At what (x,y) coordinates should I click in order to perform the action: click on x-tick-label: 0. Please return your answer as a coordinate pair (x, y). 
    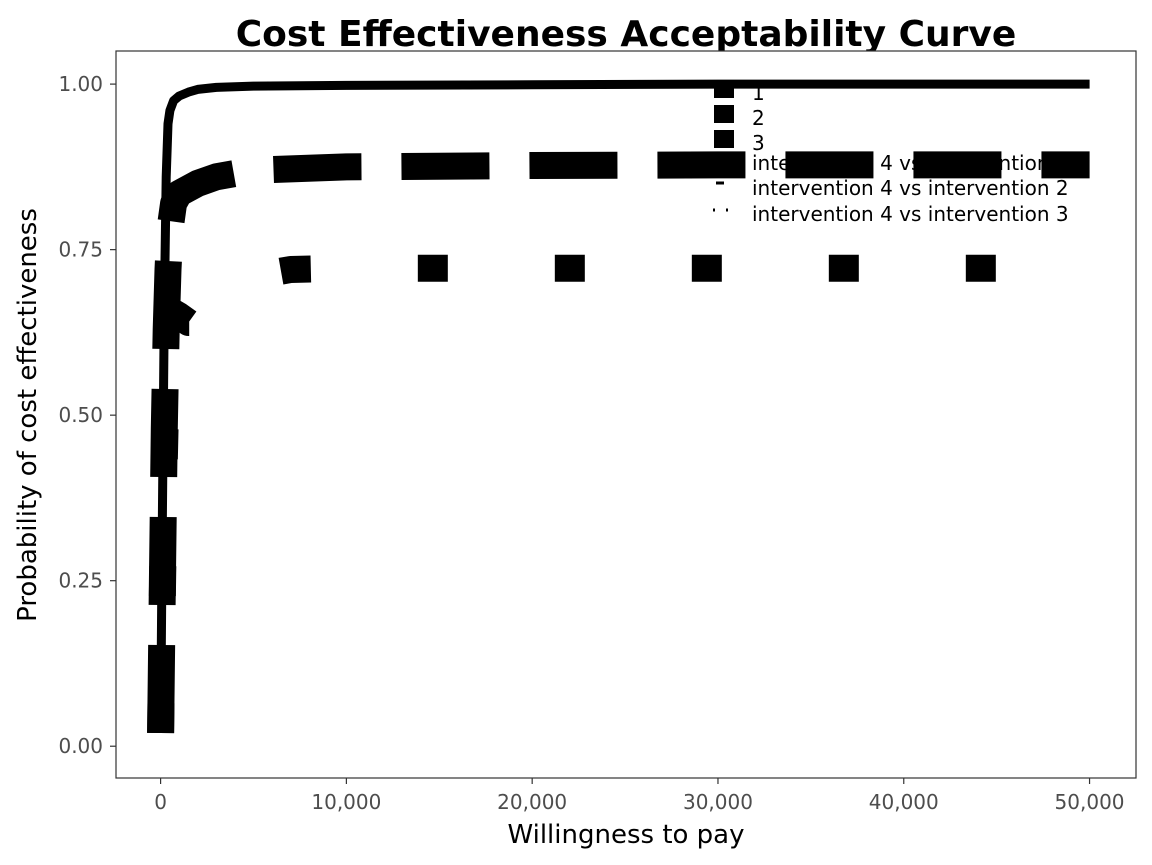
    Looking at the image, I should click on (160, 802).